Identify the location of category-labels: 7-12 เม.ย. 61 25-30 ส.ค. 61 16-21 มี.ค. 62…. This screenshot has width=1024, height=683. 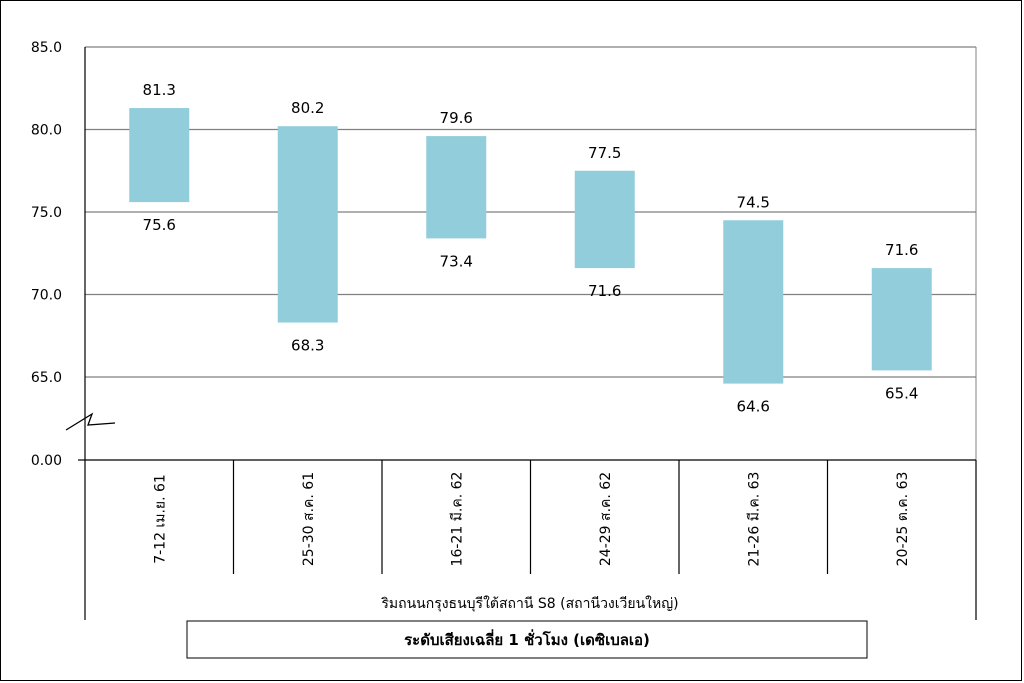
(531, 519).